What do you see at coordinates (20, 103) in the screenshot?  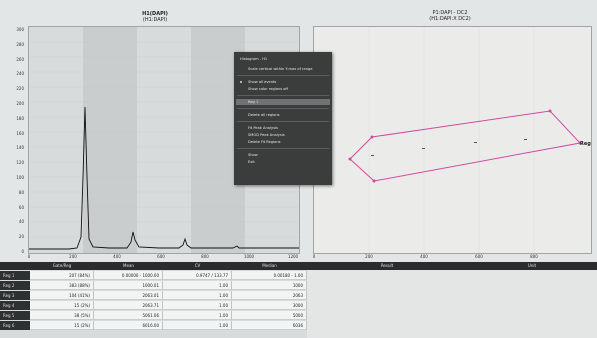 I see `histogram-y-tick: 200` at bounding box center [20, 103].